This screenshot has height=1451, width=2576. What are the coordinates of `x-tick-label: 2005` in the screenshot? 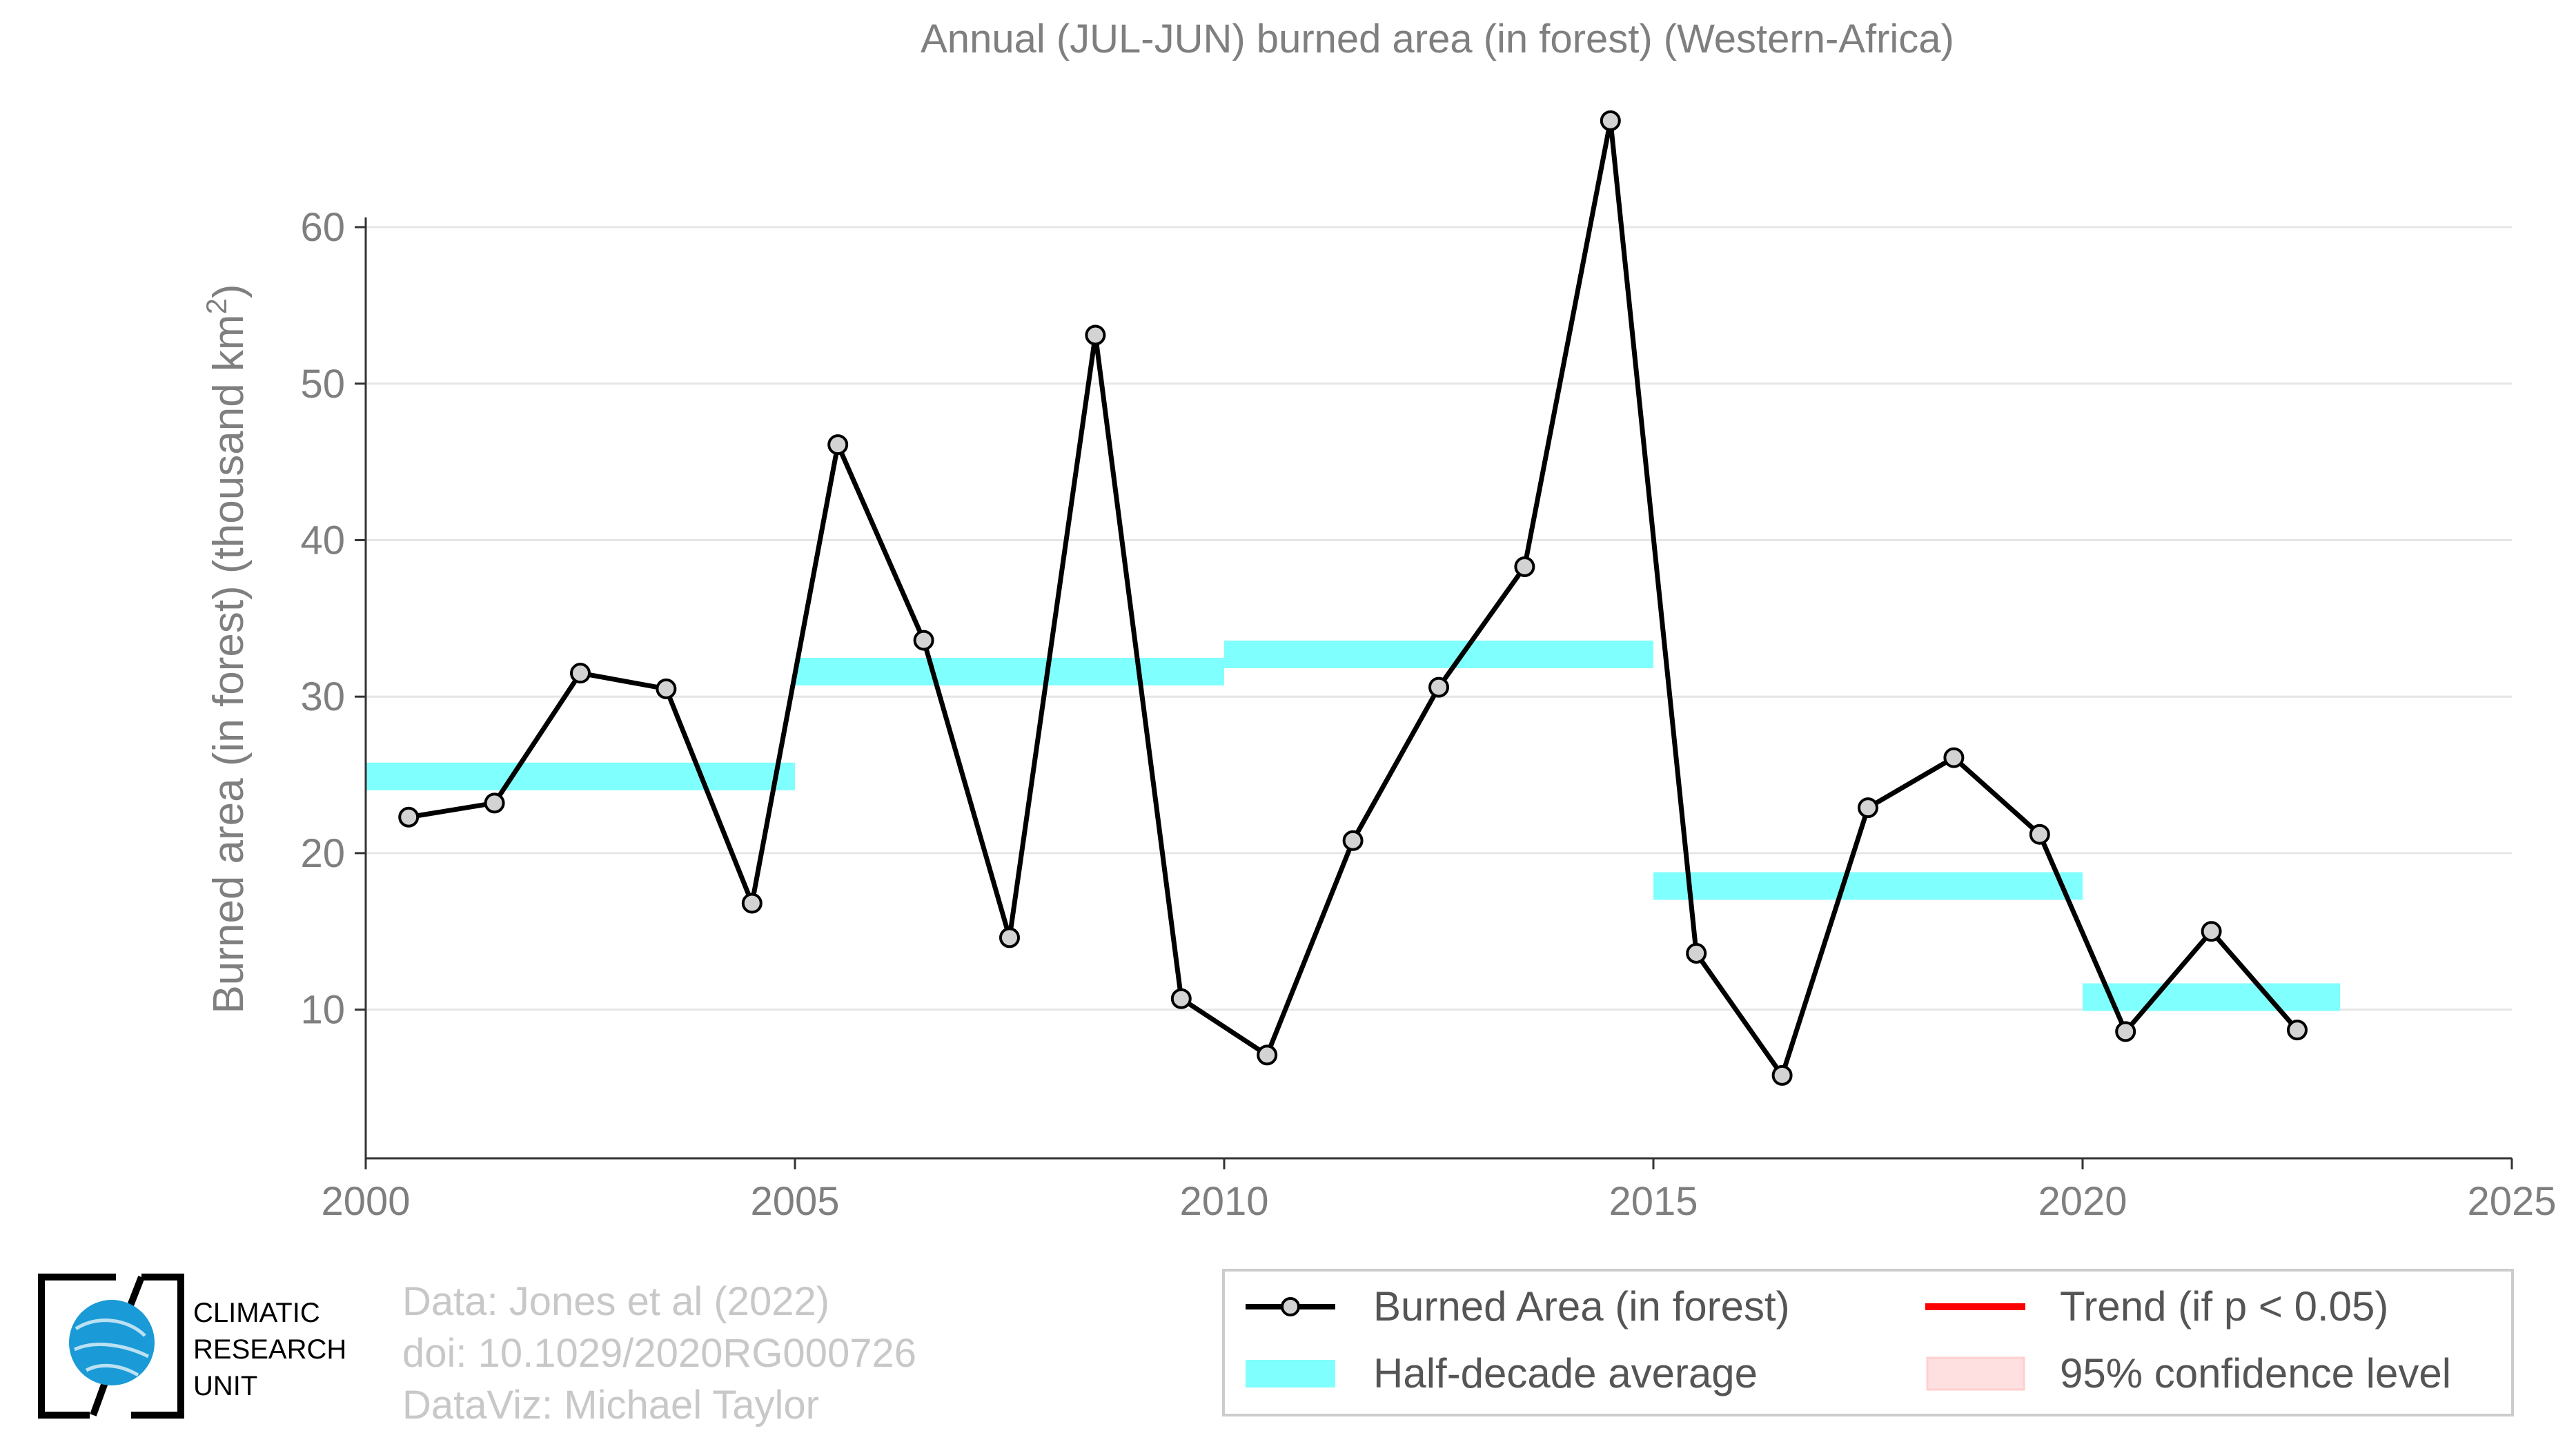 It's located at (794, 1201).